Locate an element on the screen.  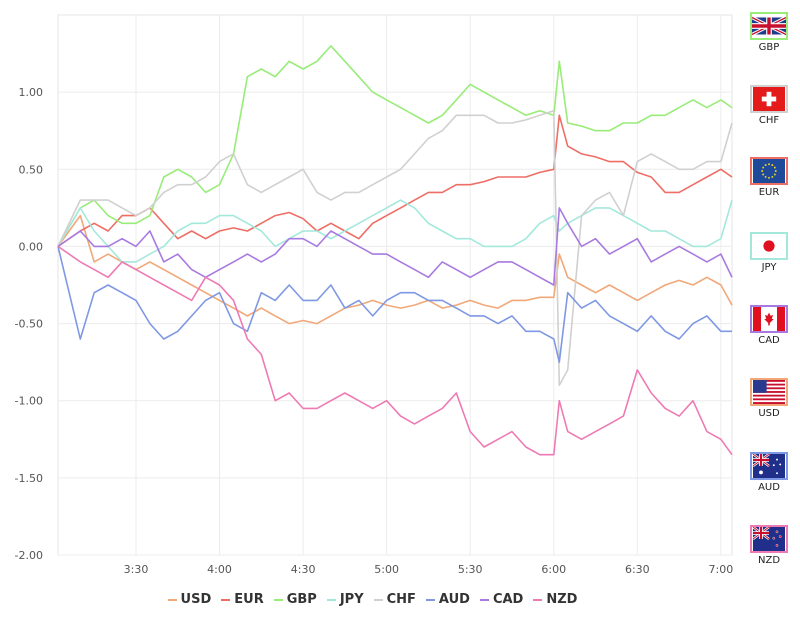
x-tick-label: 6:30 is located at coordinates (637, 569).